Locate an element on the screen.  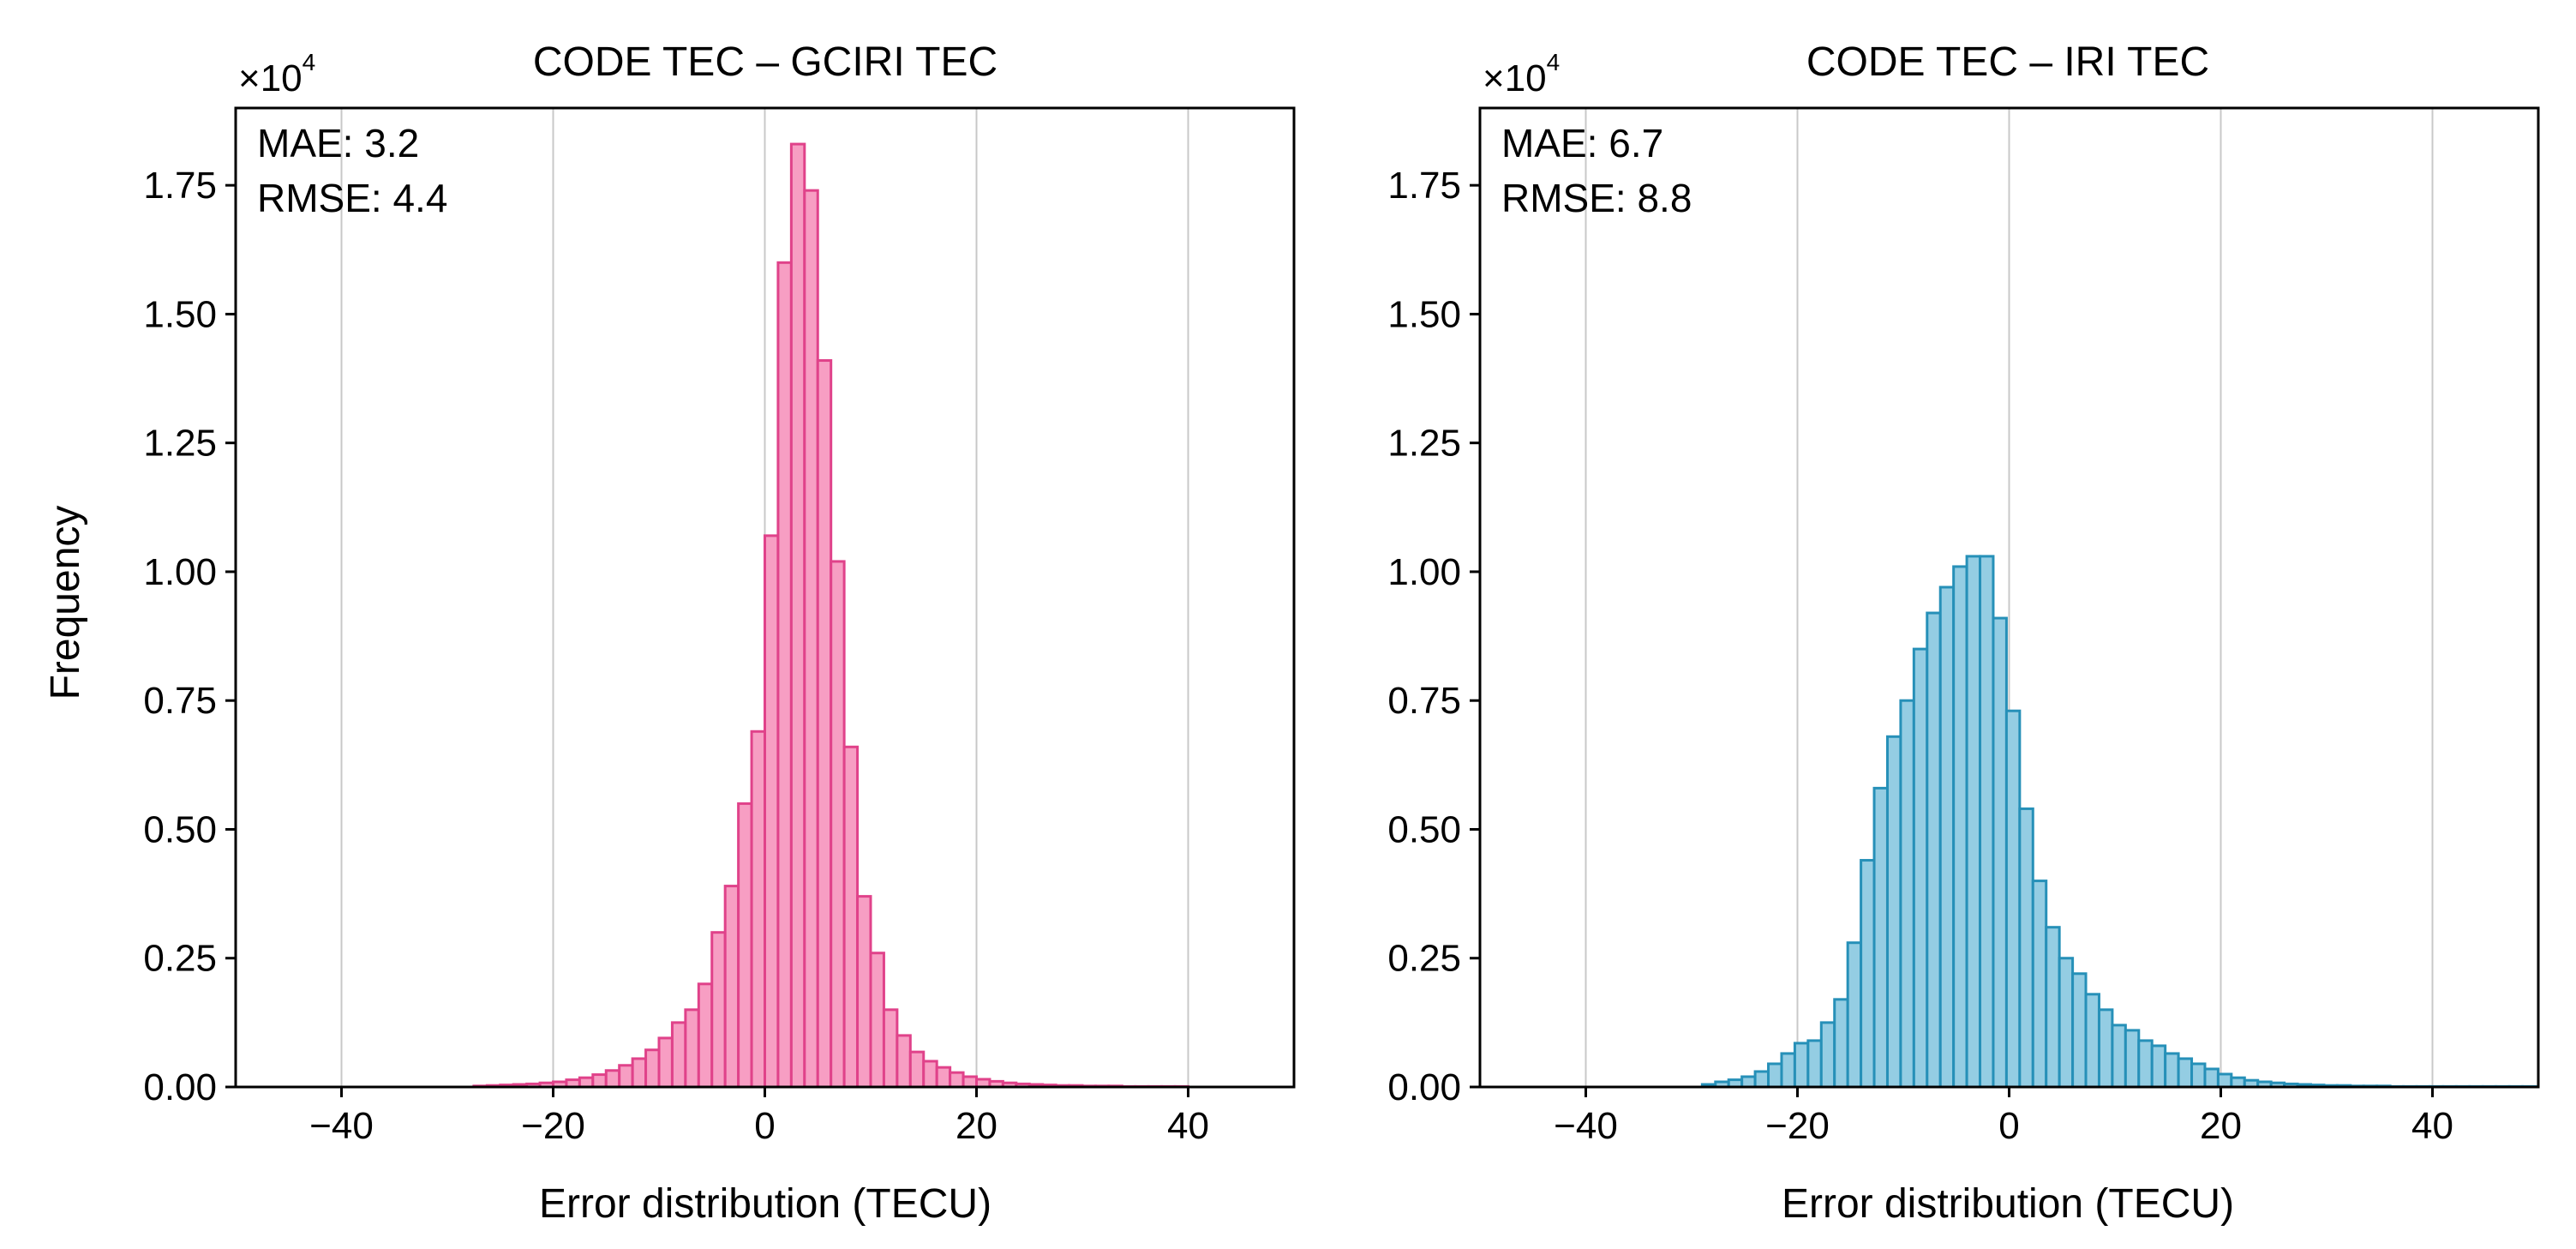
right-y-tick-label: 0.25 is located at coordinates (1424, 959).